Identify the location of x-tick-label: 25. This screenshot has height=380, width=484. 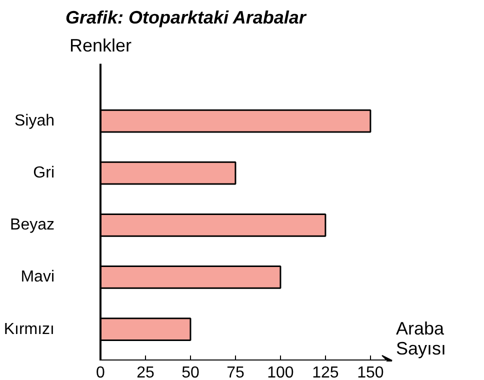
(145, 372).